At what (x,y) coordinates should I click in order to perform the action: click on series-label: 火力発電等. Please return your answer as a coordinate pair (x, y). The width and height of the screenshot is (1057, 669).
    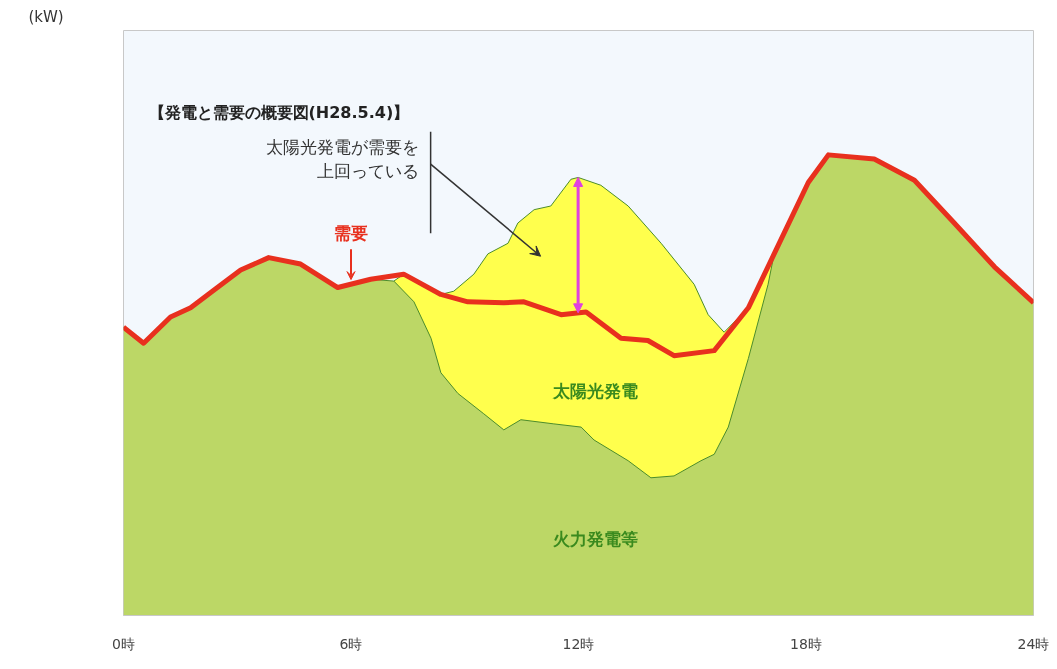
    Looking at the image, I should click on (596, 539).